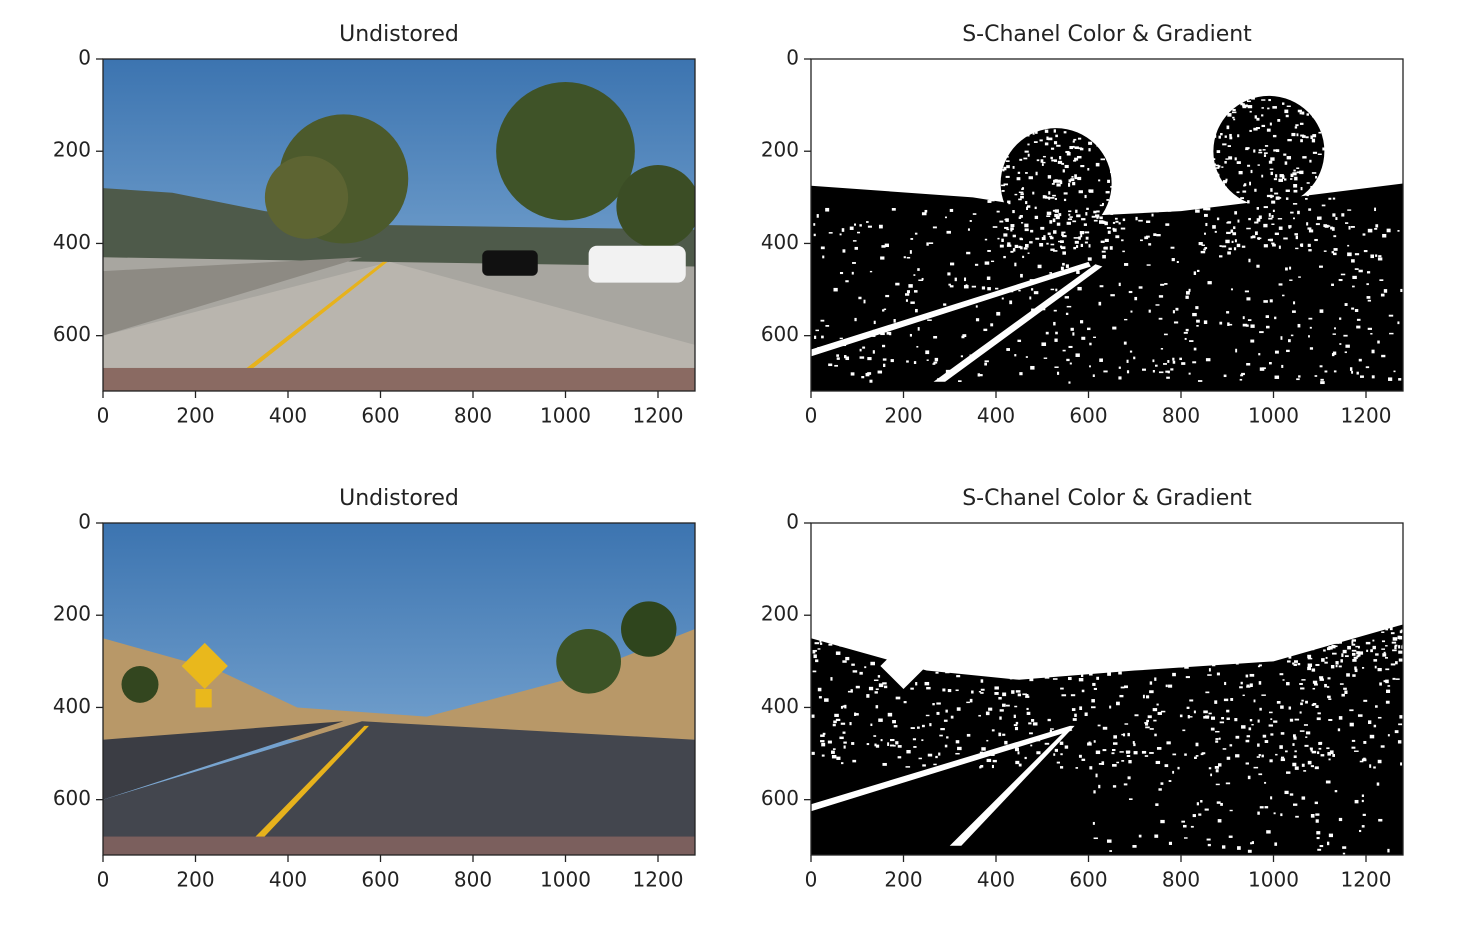 This screenshot has height=933, width=1466. Describe the element at coordinates (903, 880) in the screenshot. I see `x-tick-label: 200` at that location.